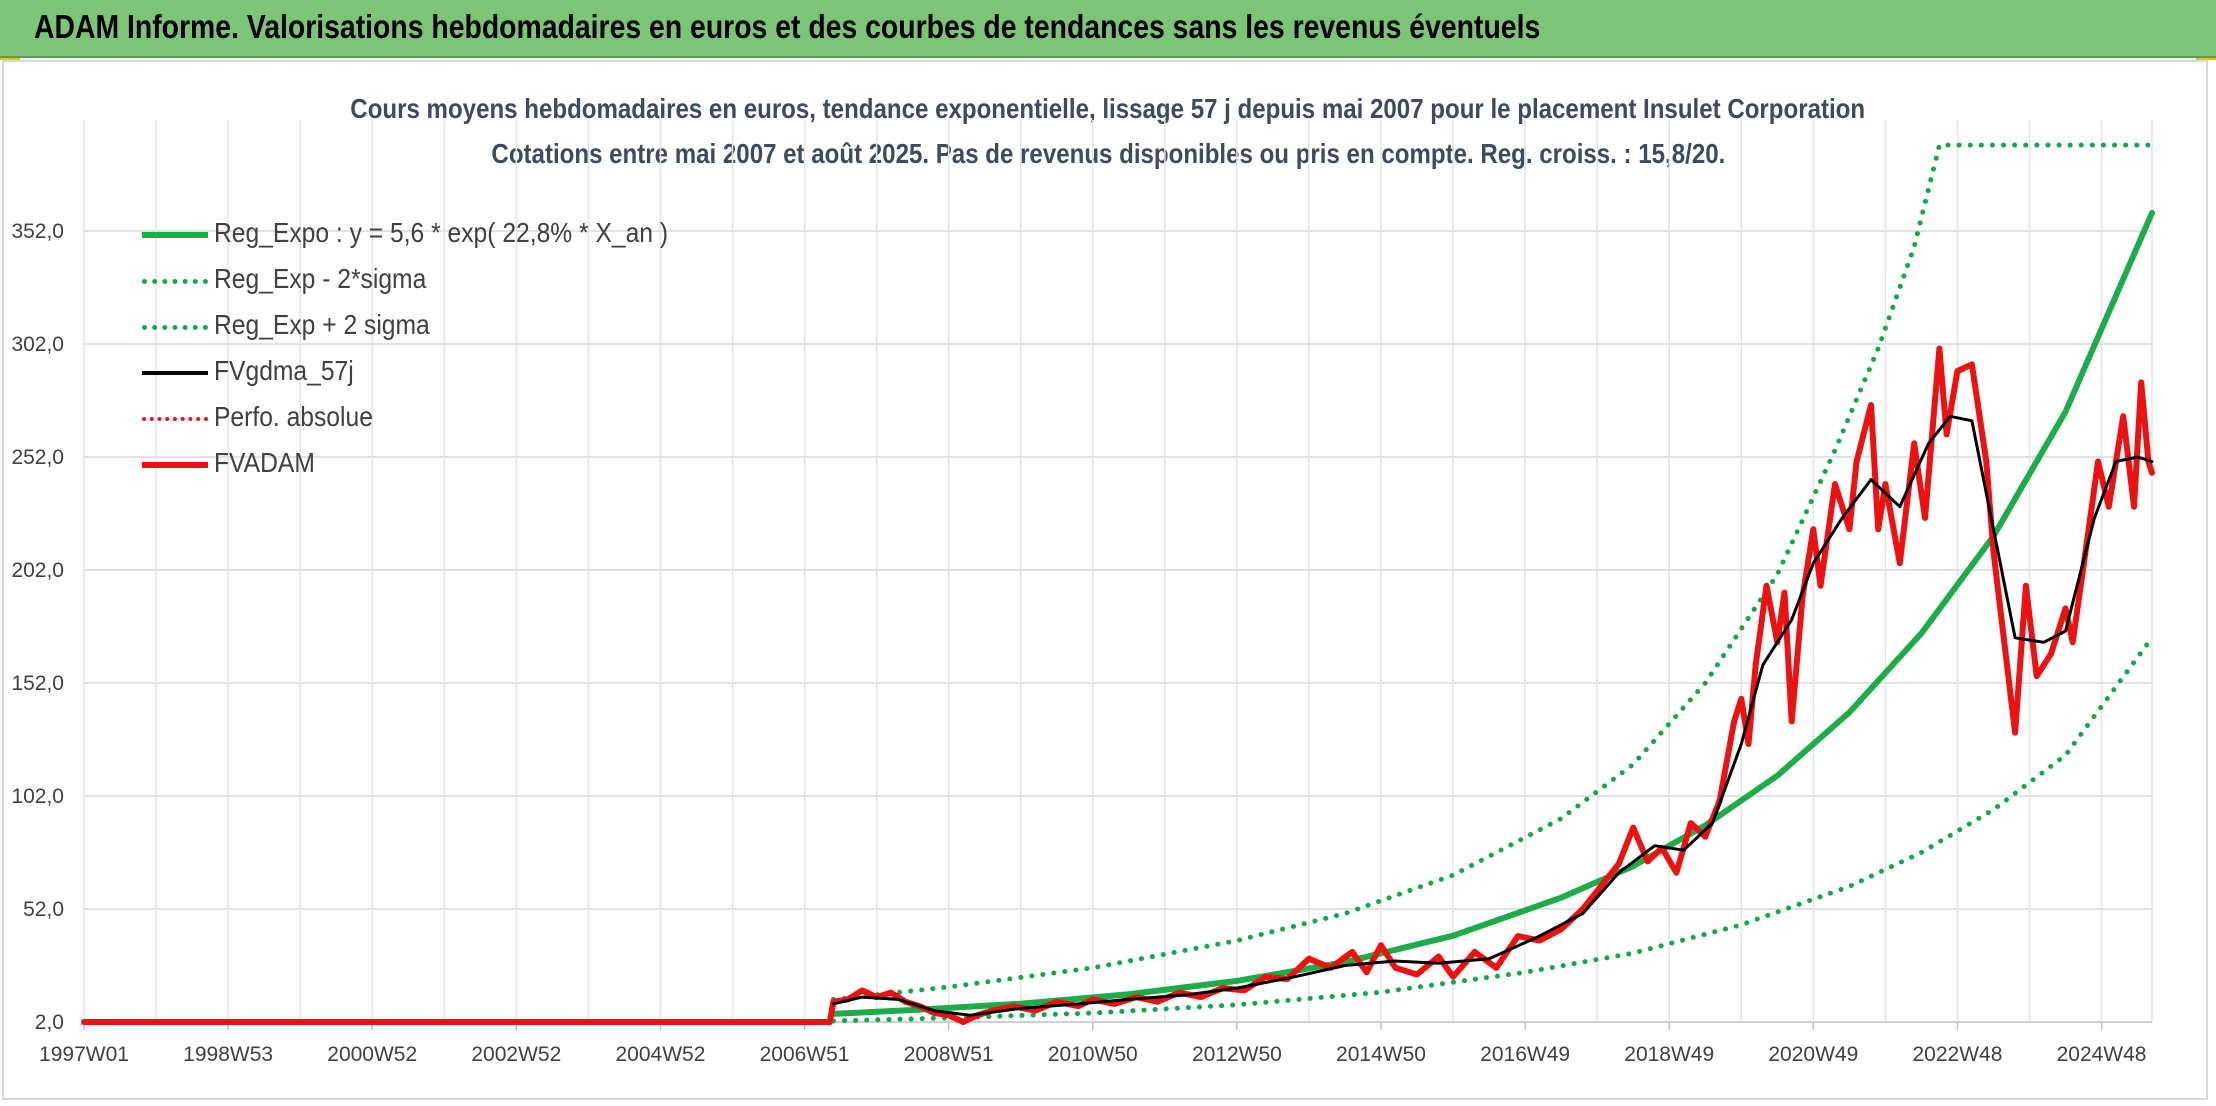  What do you see at coordinates (1669, 1054) in the screenshot?
I see `x-tick-label: 2018W49` at bounding box center [1669, 1054].